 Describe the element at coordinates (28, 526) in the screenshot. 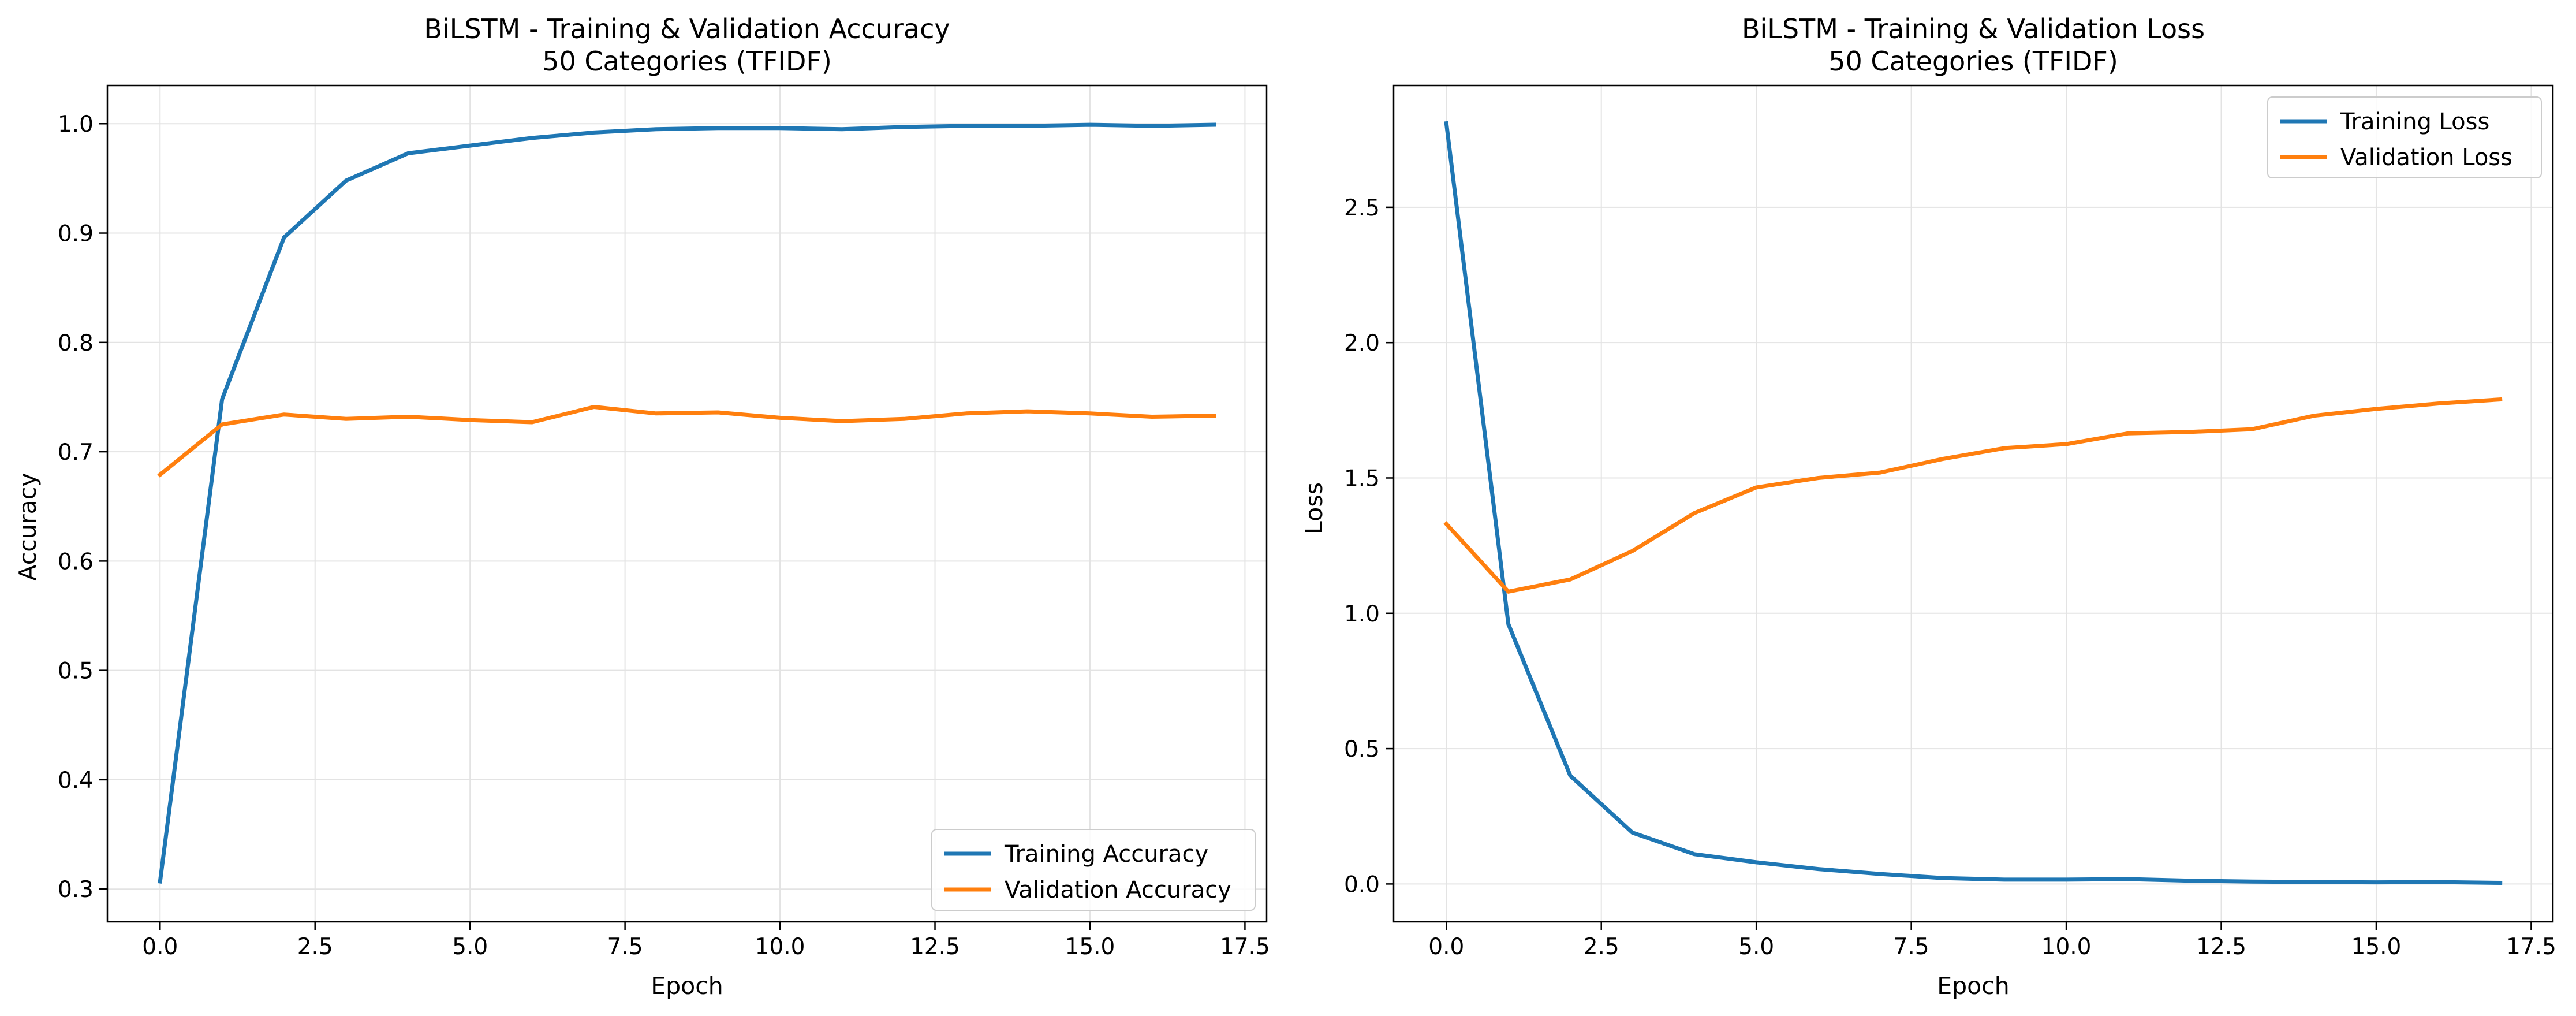

I see `y-axis-label: Accuracy` at that location.